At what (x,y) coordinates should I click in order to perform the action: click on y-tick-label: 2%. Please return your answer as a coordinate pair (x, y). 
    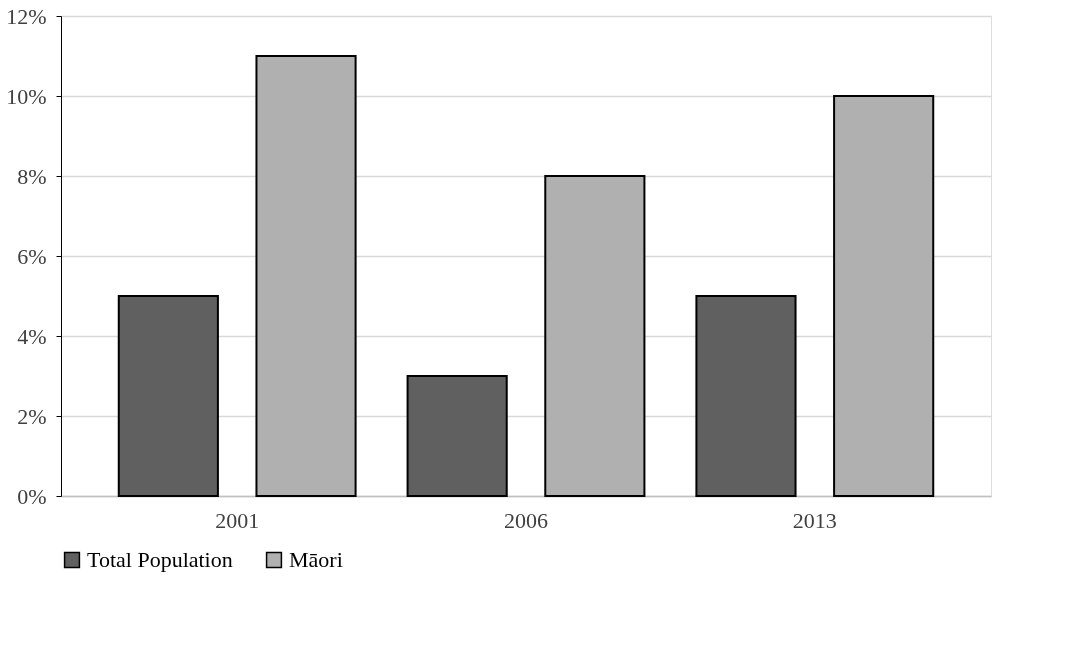
    Looking at the image, I should click on (32, 416).